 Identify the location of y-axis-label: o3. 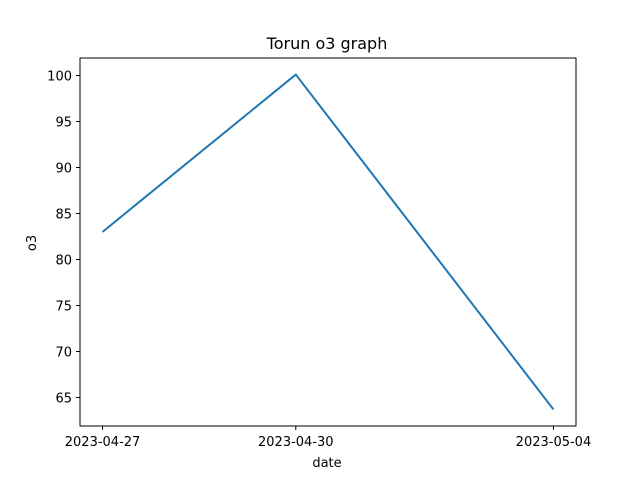
(32, 243).